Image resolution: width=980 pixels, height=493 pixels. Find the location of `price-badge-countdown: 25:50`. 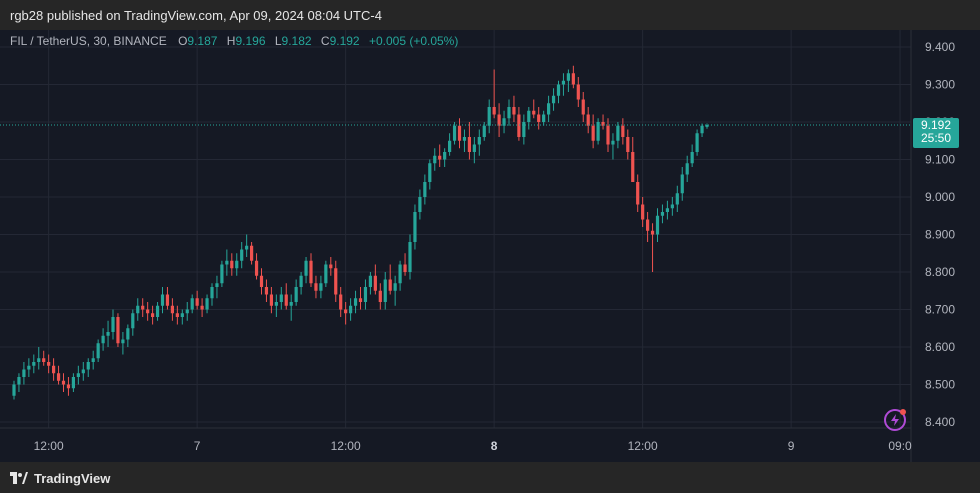

price-badge-countdown: 25:50 is located at coordinates (936, 138).